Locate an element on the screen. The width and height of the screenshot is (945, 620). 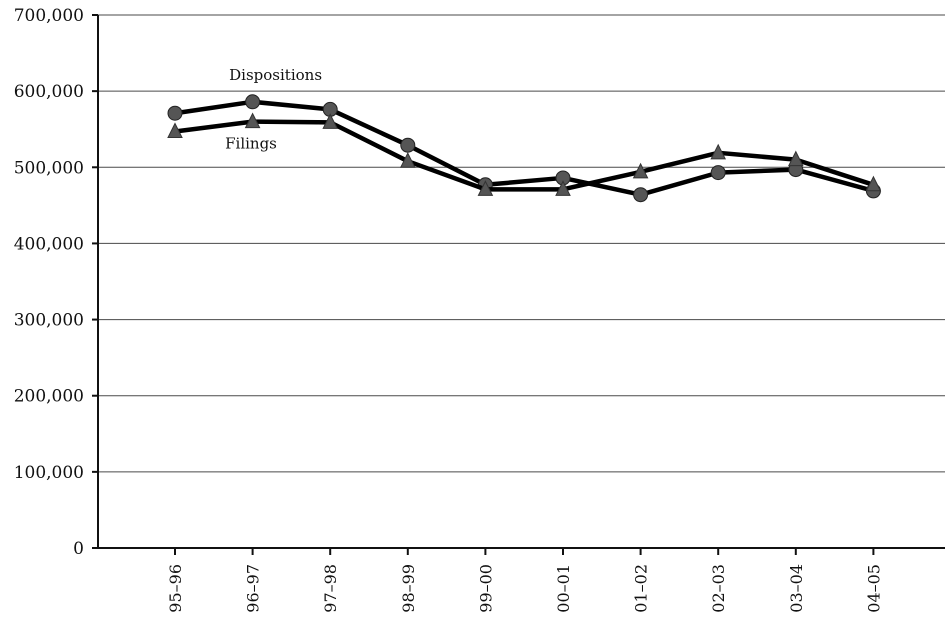
series-label-dispositions: Dispositions is located at coordinates (275, 75).